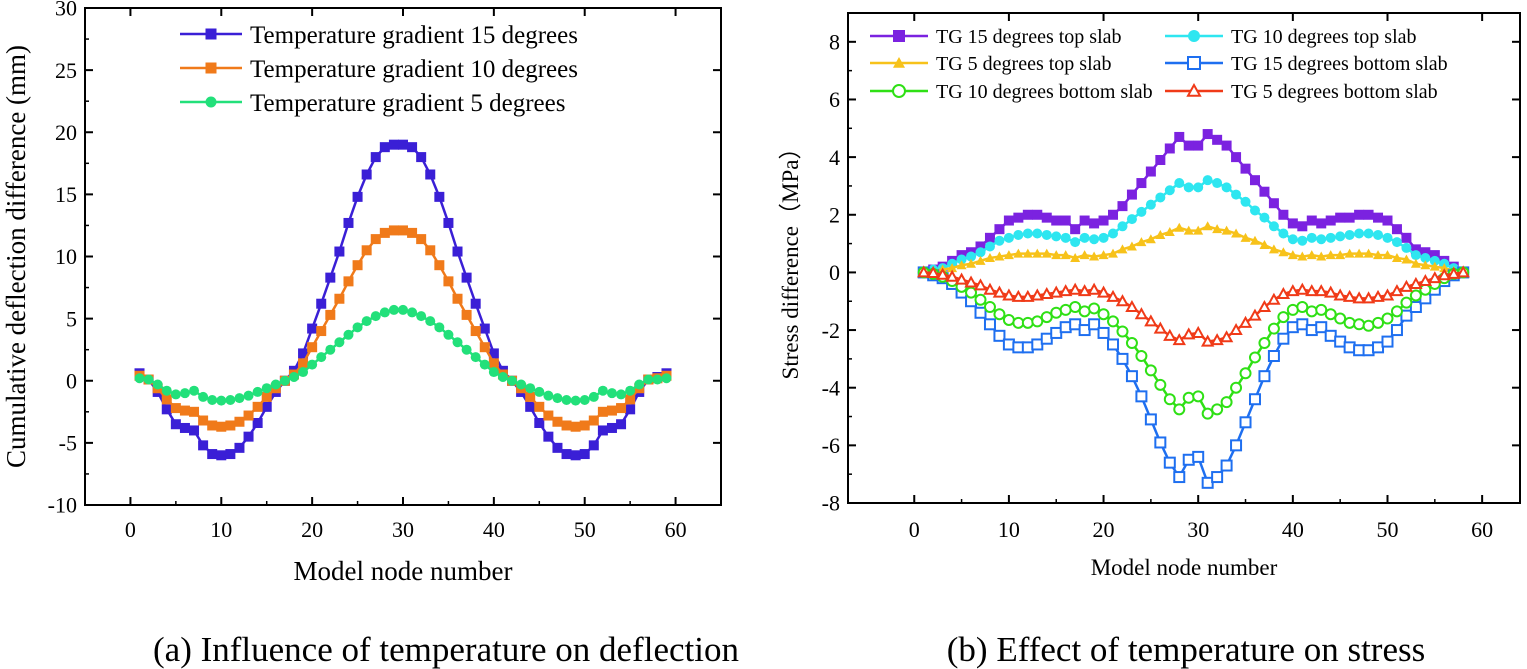  Describe the element at coordinates (1044, 92) in the screenshot. I see `legend-label: TG 10 degrees bottom slab` at that location.